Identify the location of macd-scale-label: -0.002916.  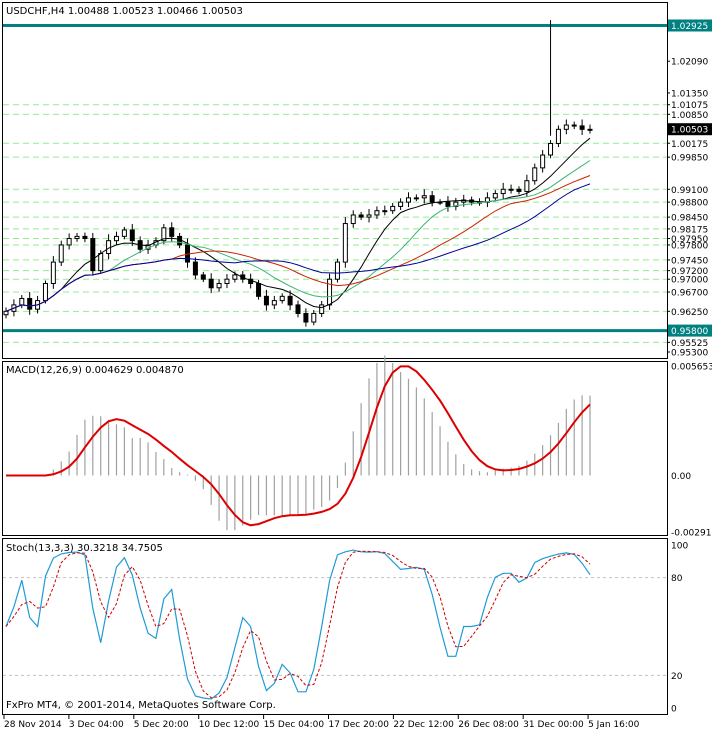
(691, 534).